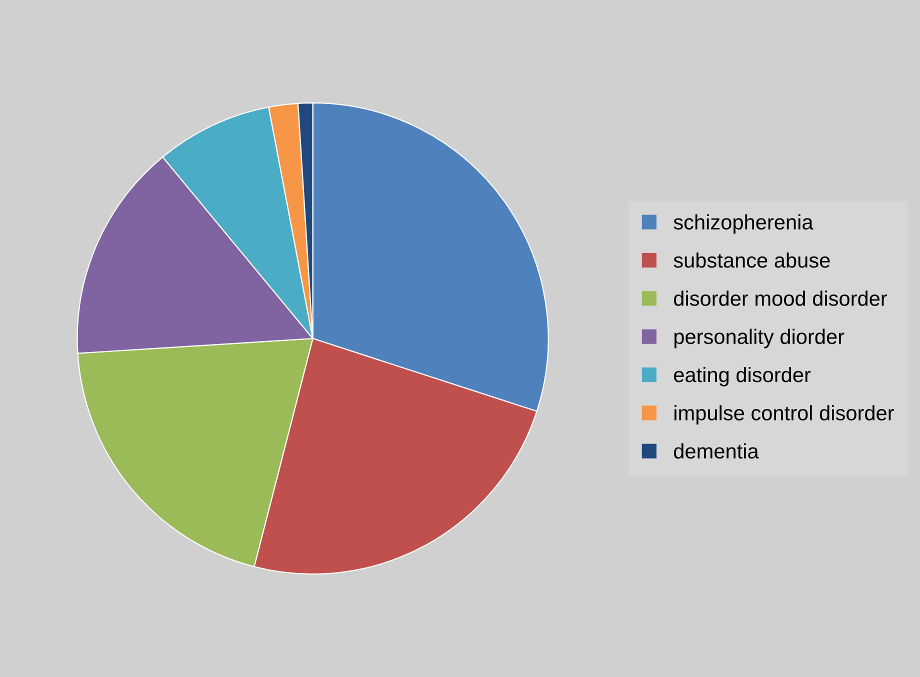 The width and height of the screenshot is (920, 677). I want to click on legend-label: substance abuse, so click(752, 260).